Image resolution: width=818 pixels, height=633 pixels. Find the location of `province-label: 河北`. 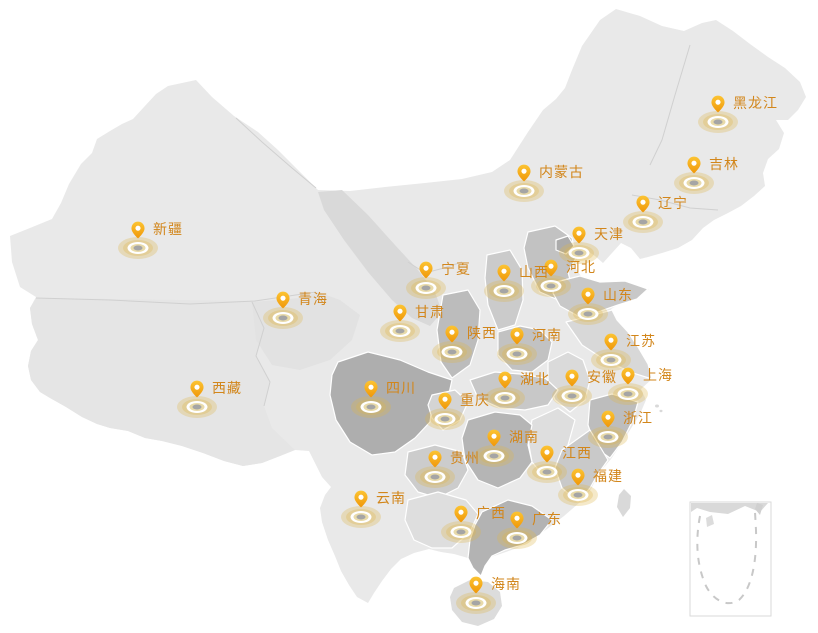

province-label: 河北 is located at coordinates (581, 267).